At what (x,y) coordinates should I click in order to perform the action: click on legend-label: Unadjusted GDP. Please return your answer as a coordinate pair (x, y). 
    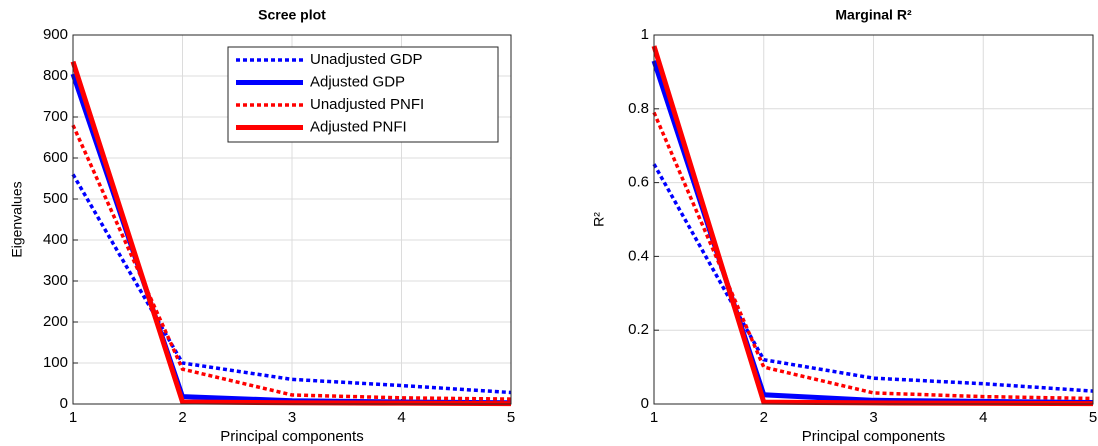
    Looking at the image, I should click on (366, 59).